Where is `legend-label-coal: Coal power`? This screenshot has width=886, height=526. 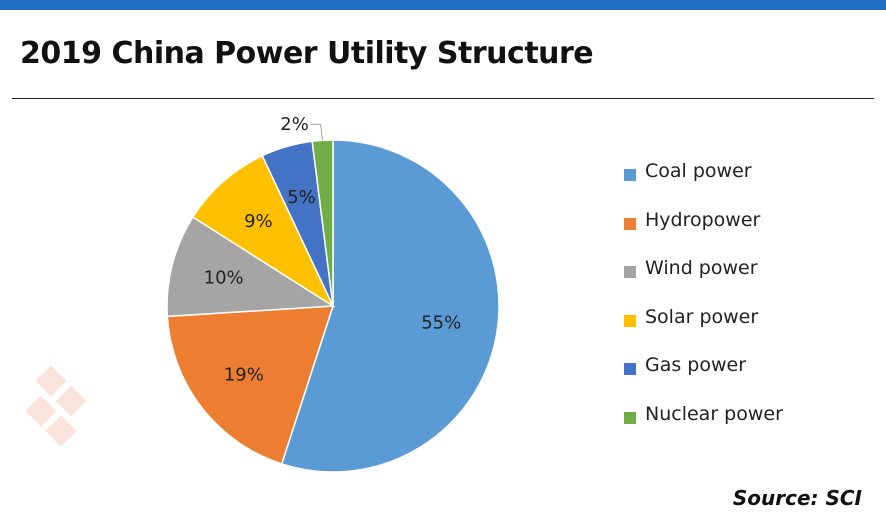 legend-label-coal: Coal power is located at coordinates (698, 171).